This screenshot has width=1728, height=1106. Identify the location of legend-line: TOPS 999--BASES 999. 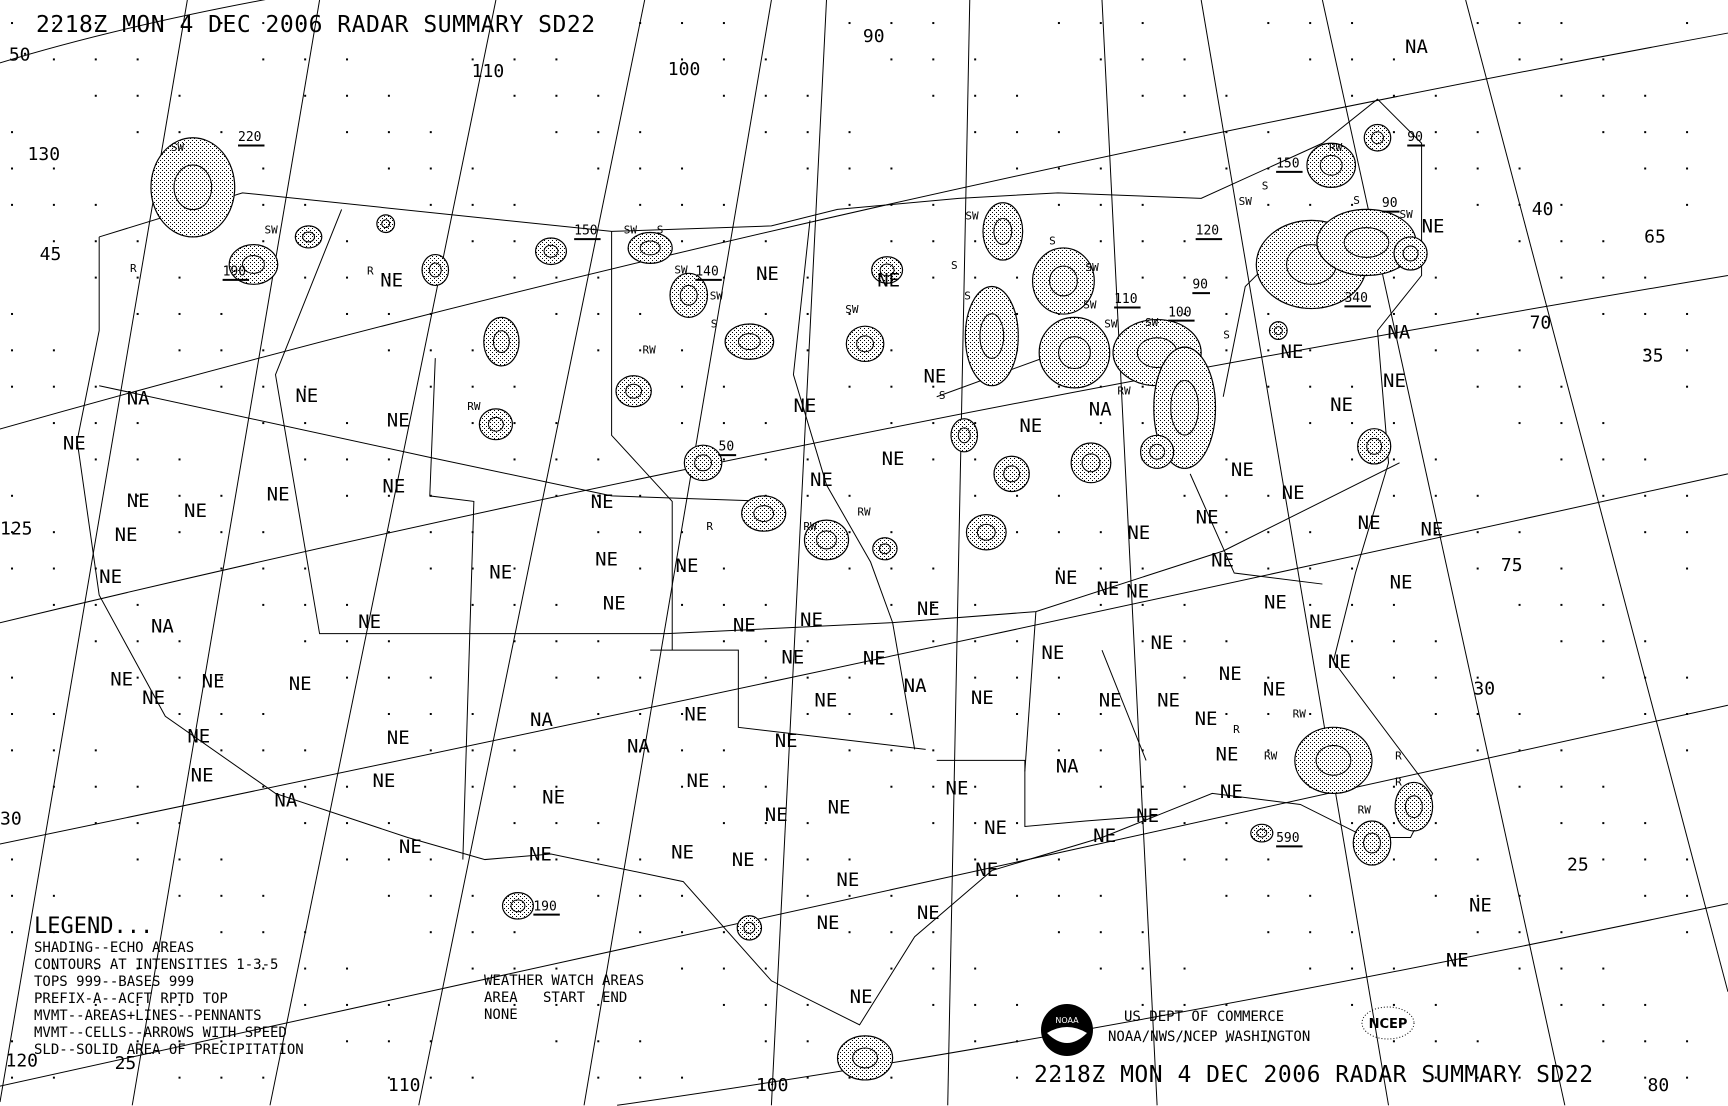
(114, 982).